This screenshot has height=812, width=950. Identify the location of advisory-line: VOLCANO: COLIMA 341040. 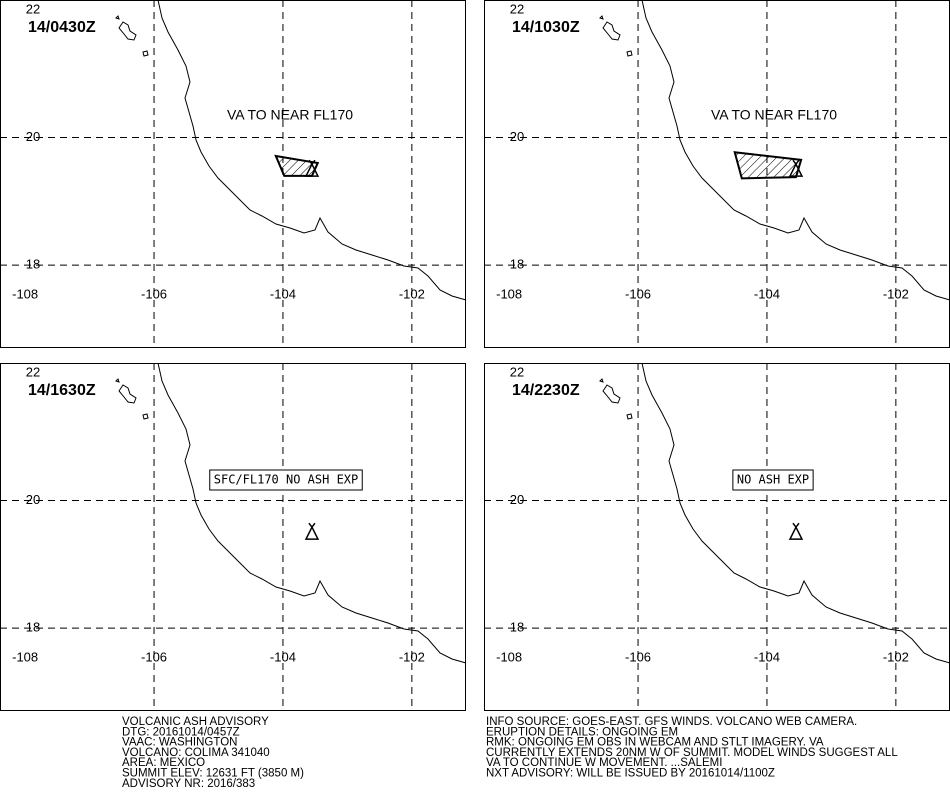
(196, 753).